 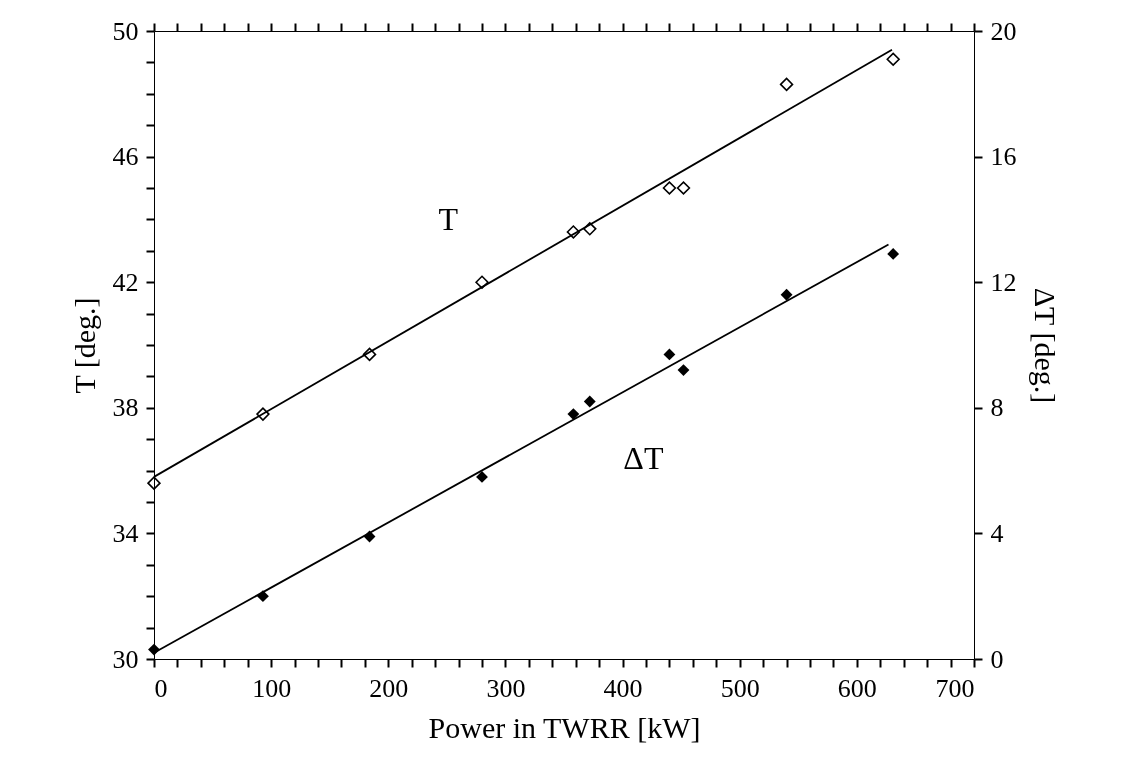 What do you see at coordinates (125, 659) in the screenshot?
I see `y-tick-label: 30` at bounding box center [125, 659].